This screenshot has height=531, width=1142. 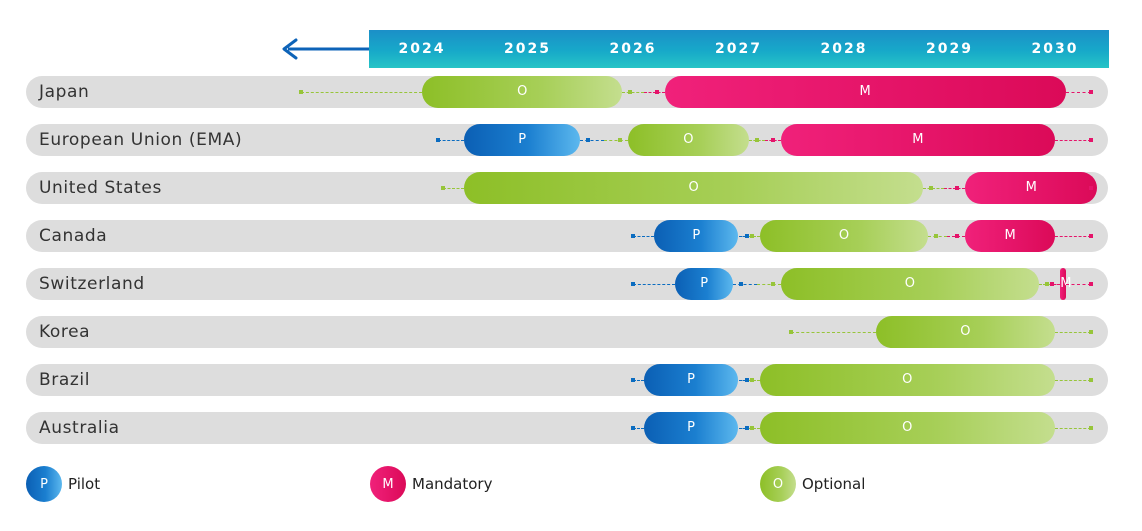 What do you see at coordinates (141, 140) in the screenshot?
I see `country-label: European Union (EMA)` at bounding box center [141, 140].